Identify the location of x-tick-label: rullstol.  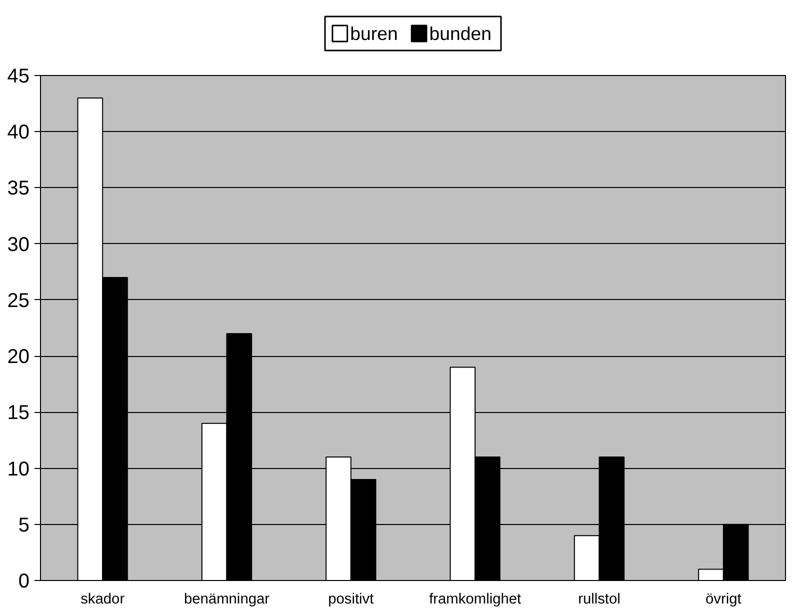
(599, 600).